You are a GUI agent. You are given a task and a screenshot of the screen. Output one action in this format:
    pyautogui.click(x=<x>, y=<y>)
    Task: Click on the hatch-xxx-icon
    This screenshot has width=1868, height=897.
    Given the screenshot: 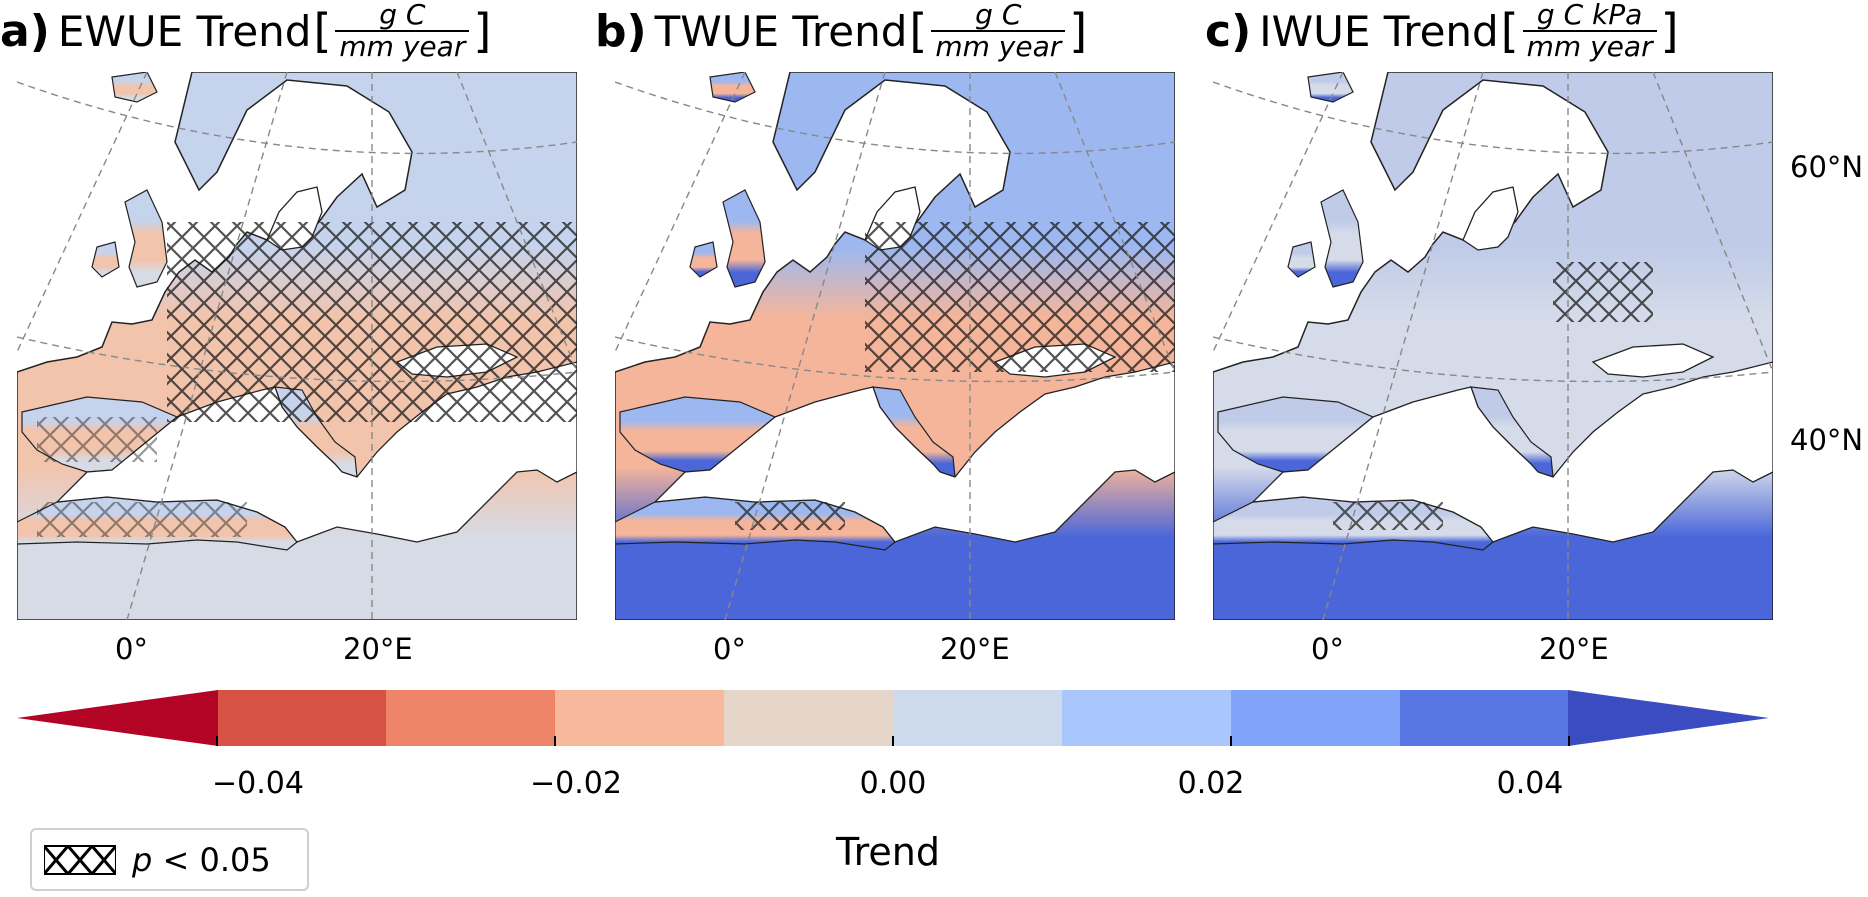 What is the action you would take?
    pyautogui.click(x=80, y=859)
    